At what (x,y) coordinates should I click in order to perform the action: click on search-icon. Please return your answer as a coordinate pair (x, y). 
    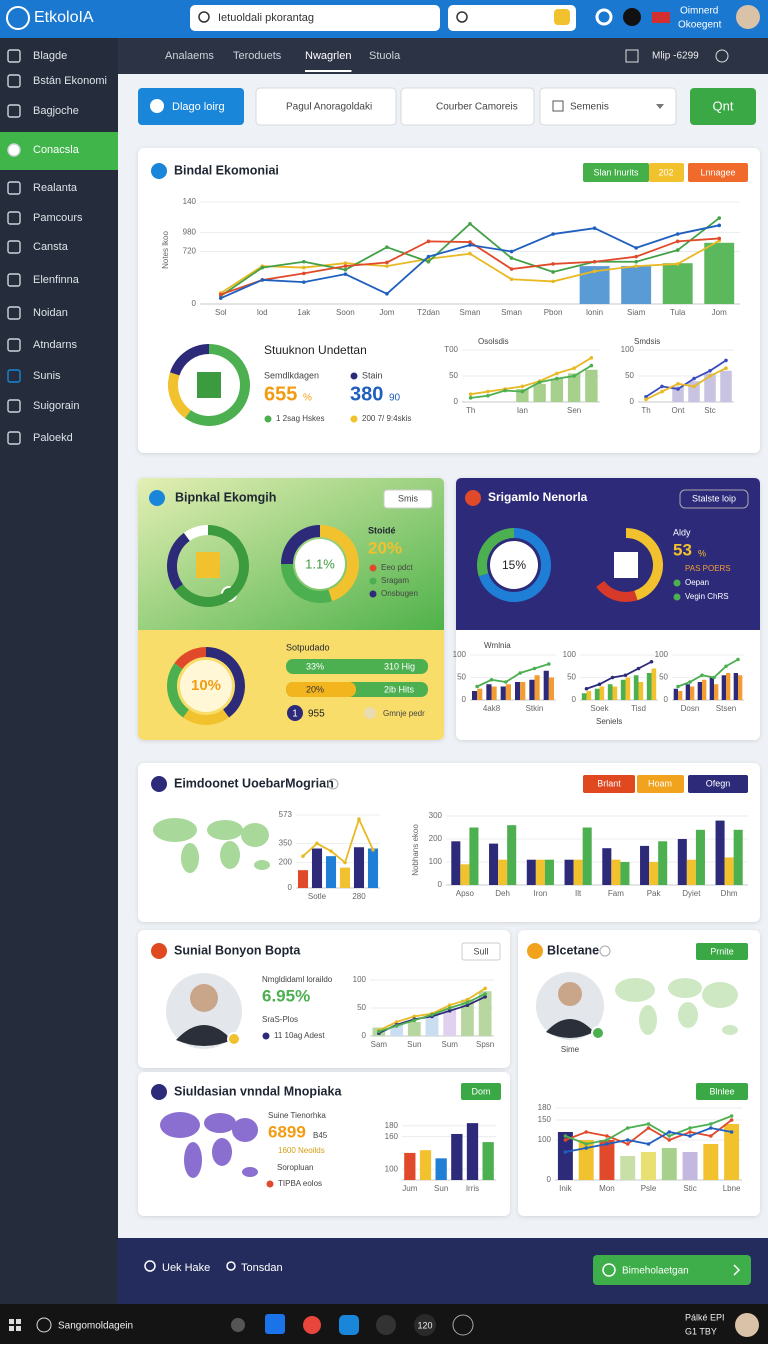
    Looking at the image, I should click on (44, 1325).